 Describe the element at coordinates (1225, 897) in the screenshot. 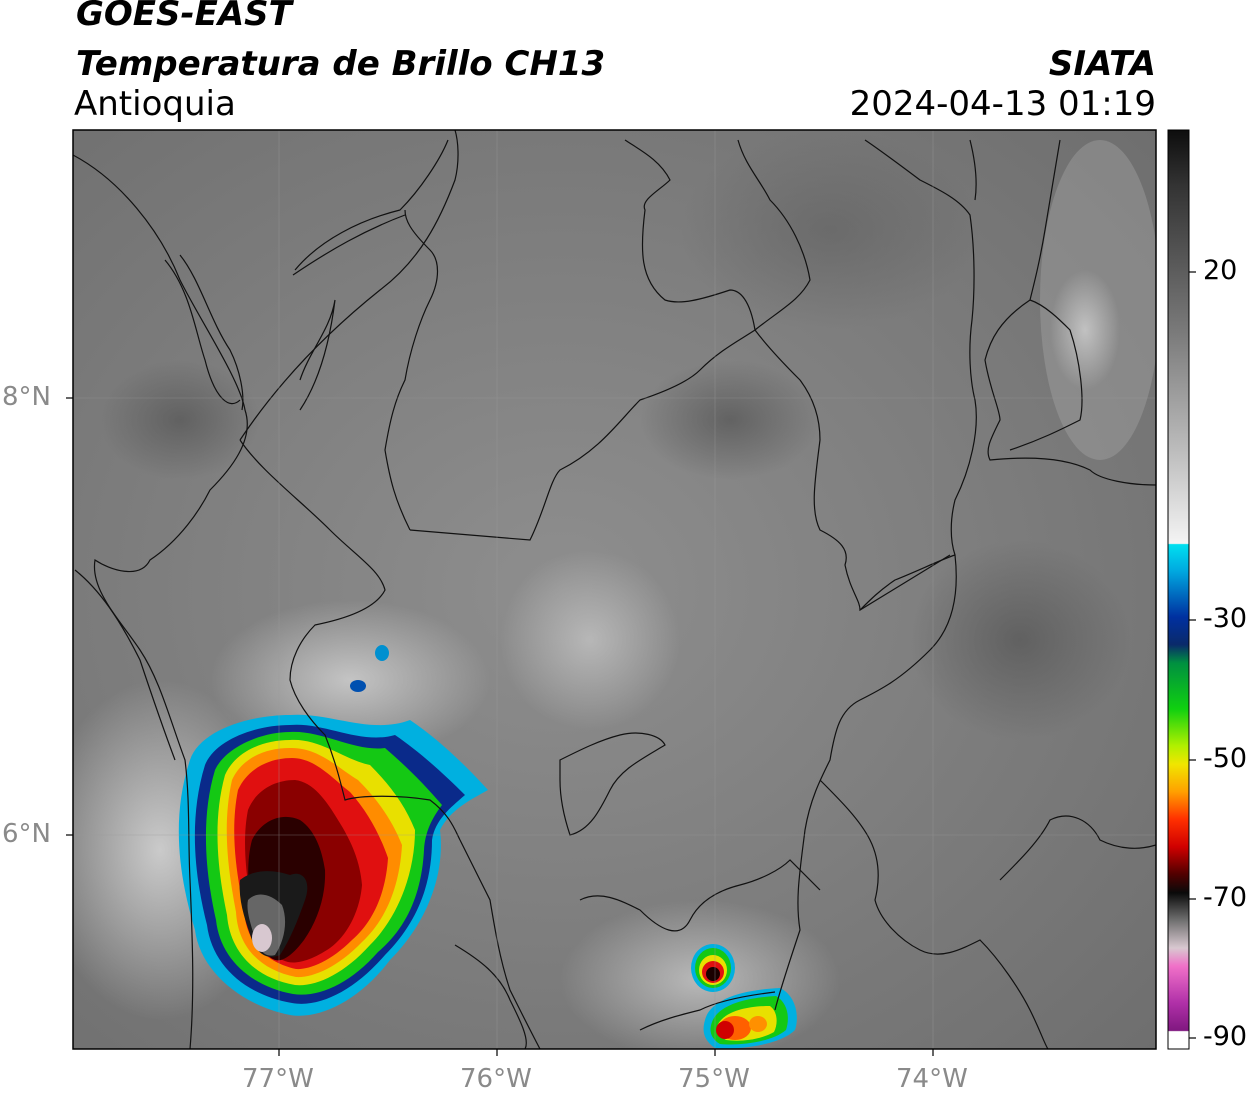

I see `colorbar-tick-minus70: -70` at that location.